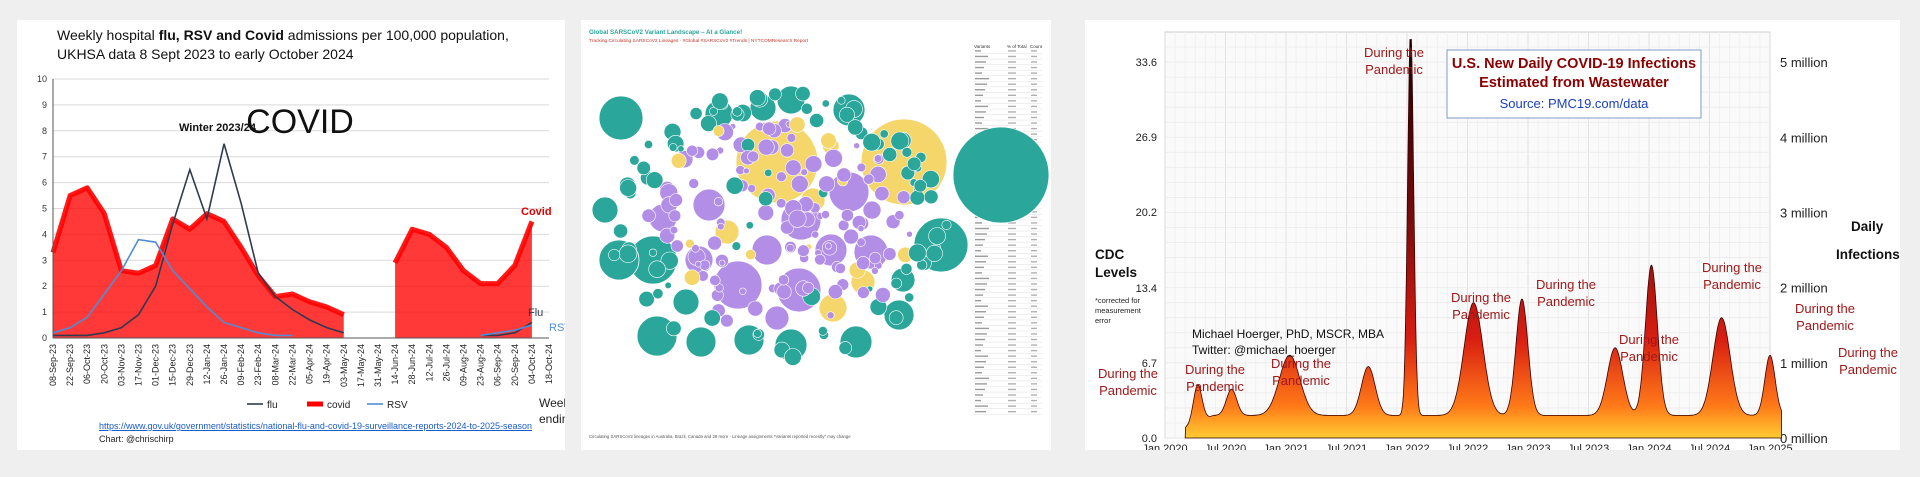  I want to click on x-tick-label: 03-Nov-23, so click(121, 365).